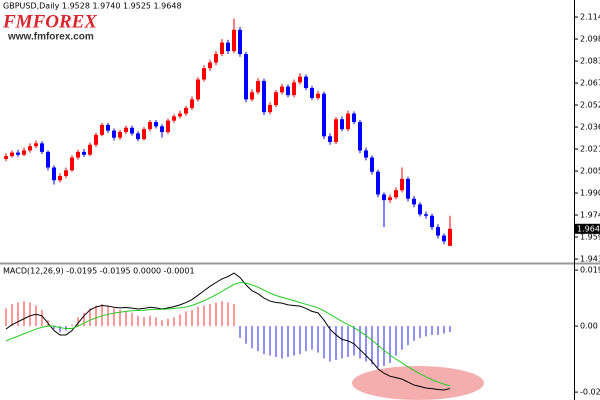  What do you see at coordinates (590, 392) in the screenshot?
I see `y-tick-label: -0.0224` at bounding box center [590, 392].